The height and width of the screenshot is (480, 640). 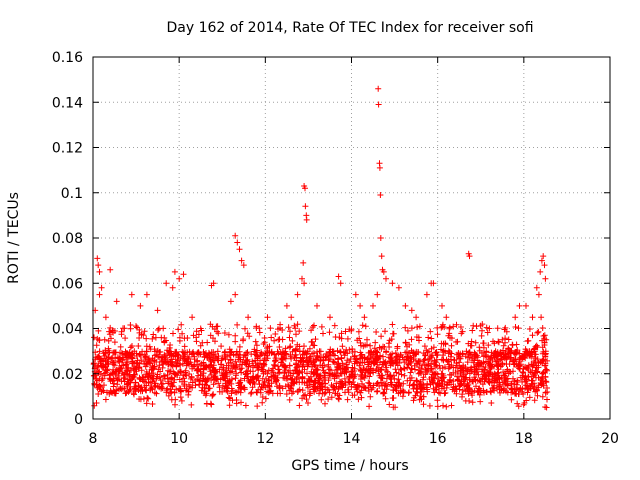 What do you see at coordinates (67, 375) in the screenshot?
I see `y-tick-label: 0.02` at bounding box center [67, 375].